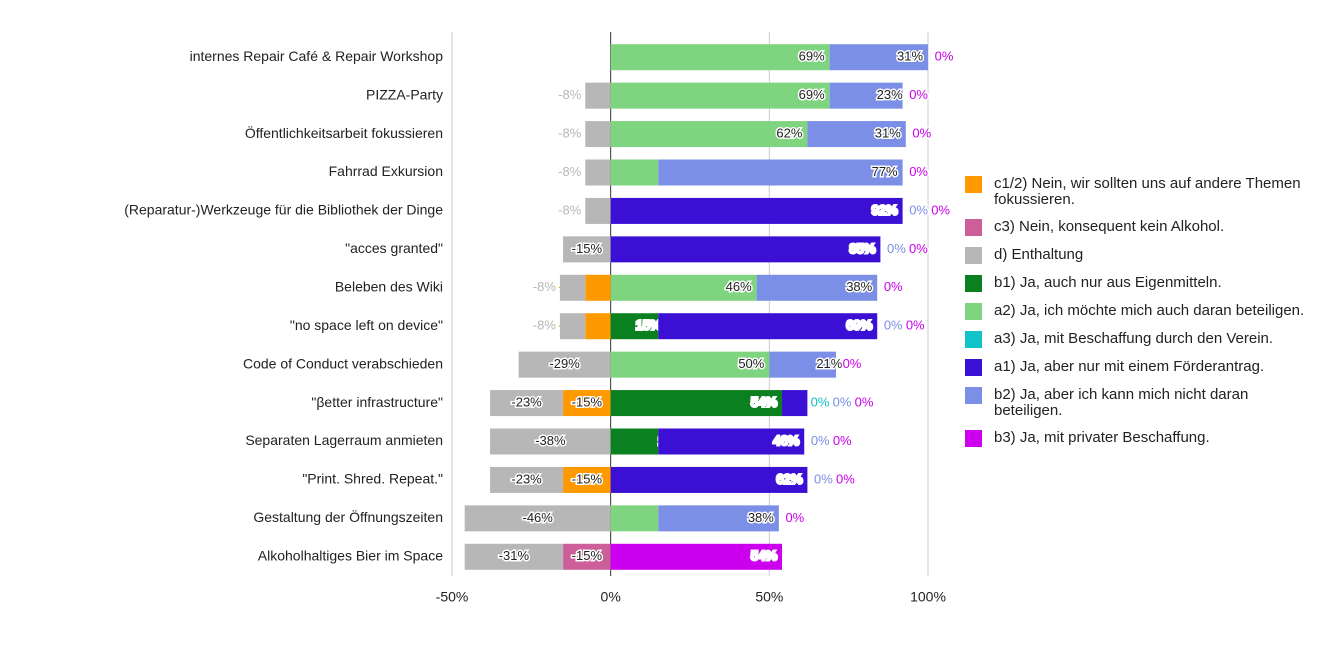 This screenshot has width=1341, height=645. Describe the element at coordinates (786, 440) in the screenshot. I see `value-label: 46%` at that location.